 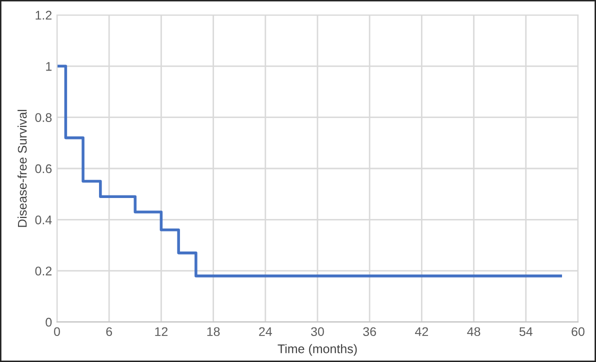 What do you see at coordinates (49, 322) in the screenshot?
I see `y-tick-label: 0` at bounding box center [49, 322].